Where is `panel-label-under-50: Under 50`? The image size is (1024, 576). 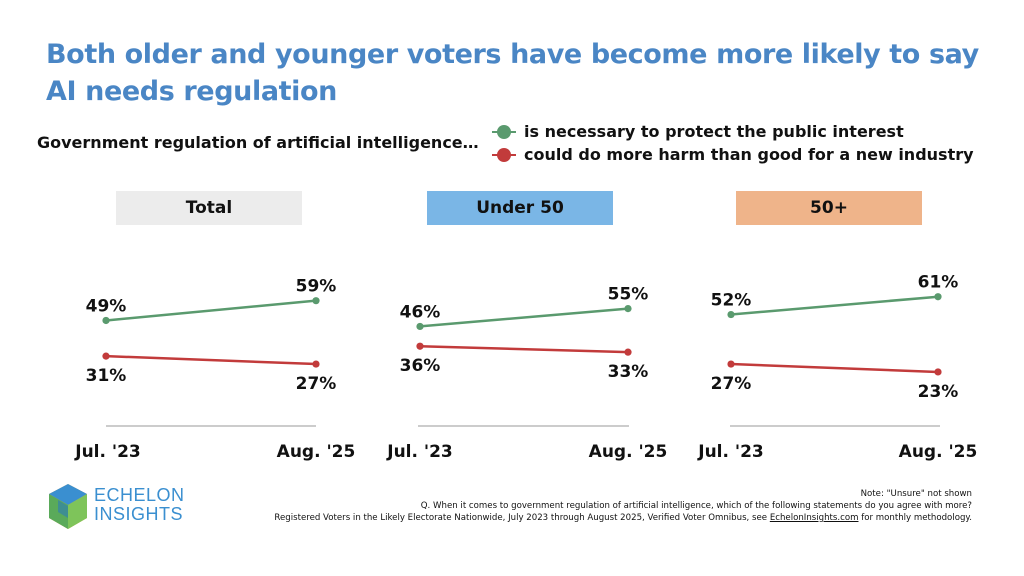
panel-label-under-50: Under 50 is located at coordinates (520, 208).